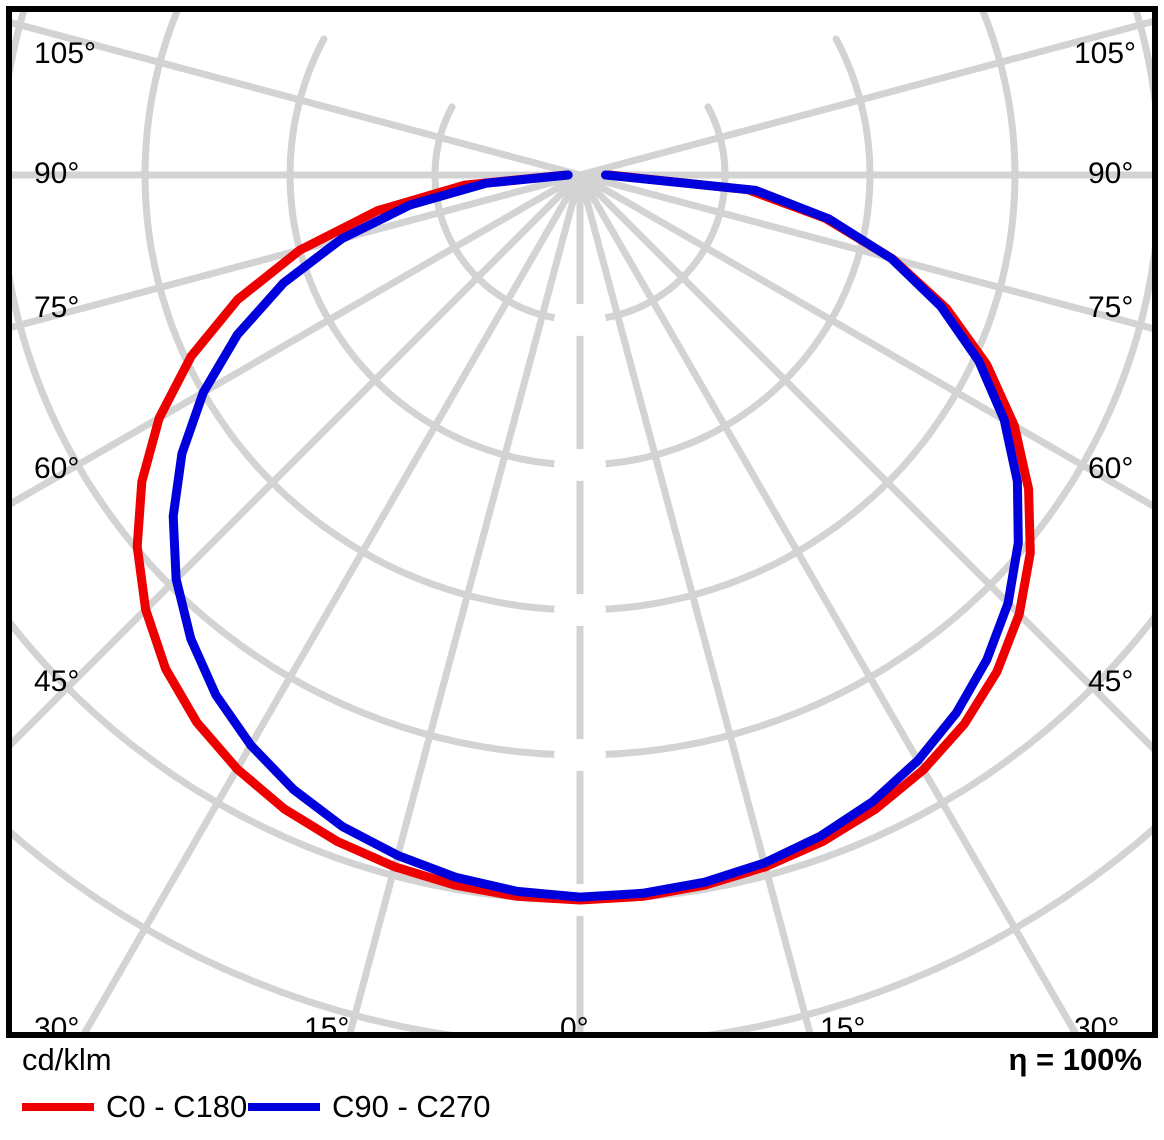 The height and width of the screenshot is (1140, 1164). What do you see at coordinates (843, 1025) in the screenshot?
I see `angle-label-bottom-right-15: 15°` at bounding box center [843, 1025].